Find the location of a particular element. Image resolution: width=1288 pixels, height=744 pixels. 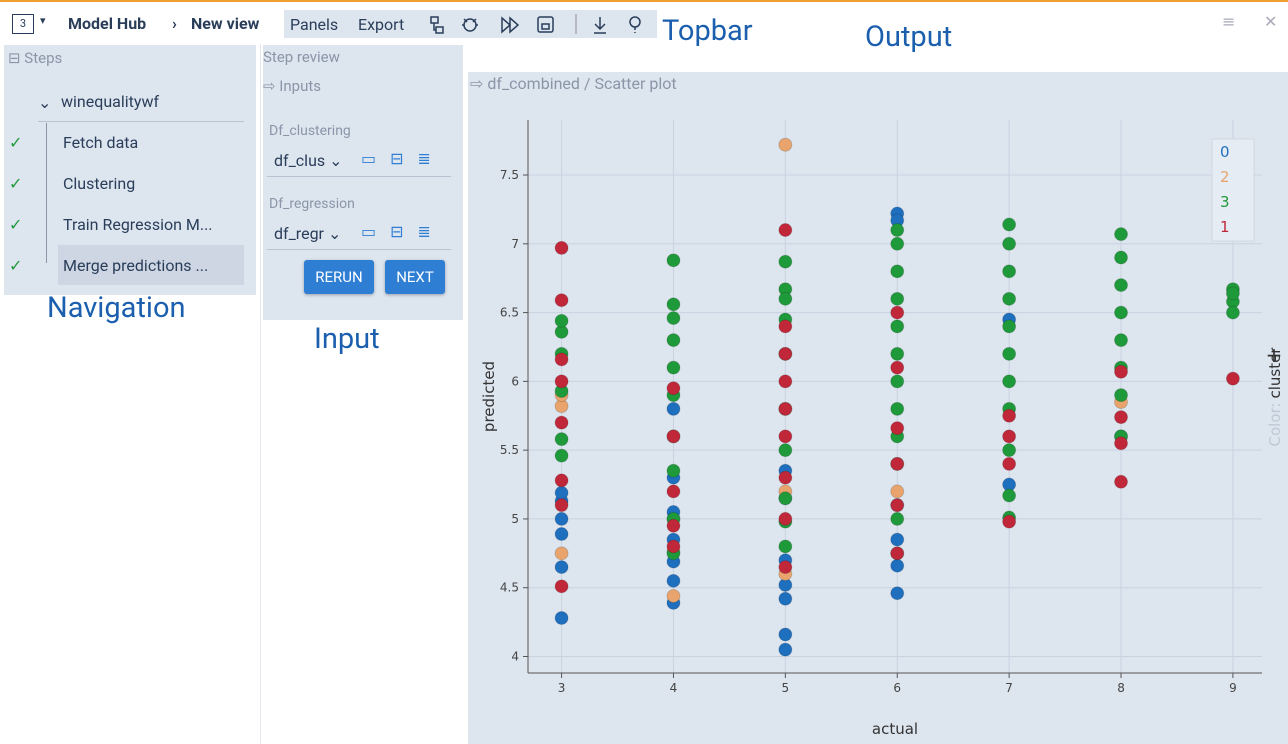

menu-item: Export is located at coordinates (381, 24).